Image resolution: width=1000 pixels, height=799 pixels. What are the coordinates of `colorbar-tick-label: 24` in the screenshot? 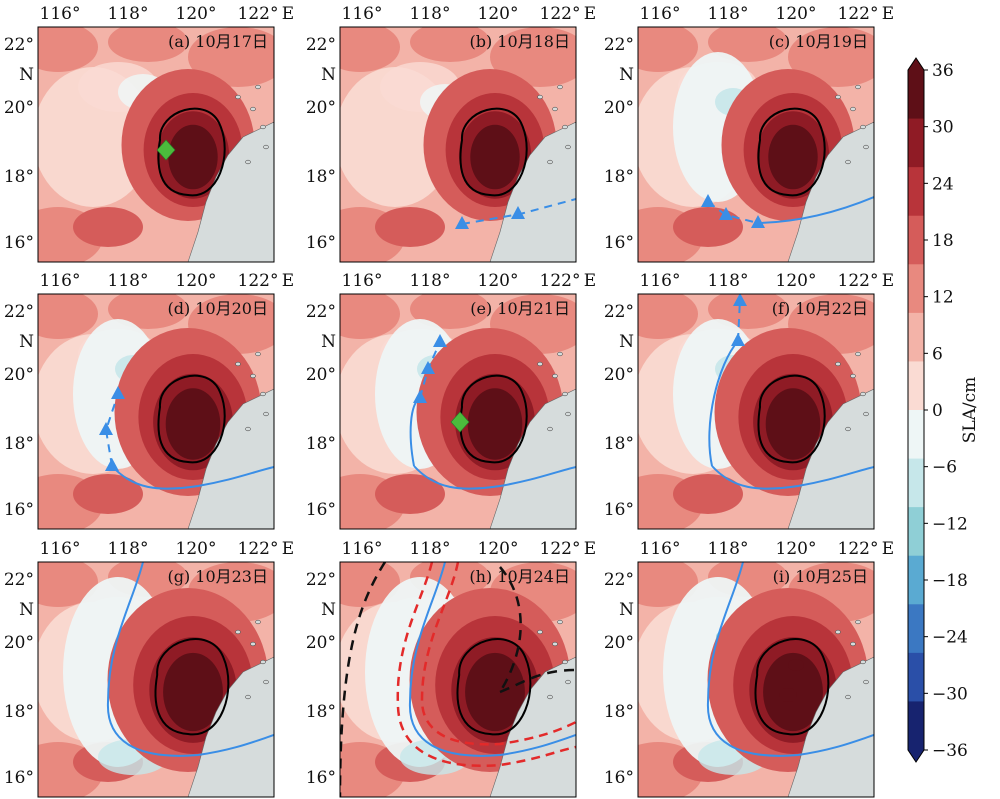 It's located at (943, 184).